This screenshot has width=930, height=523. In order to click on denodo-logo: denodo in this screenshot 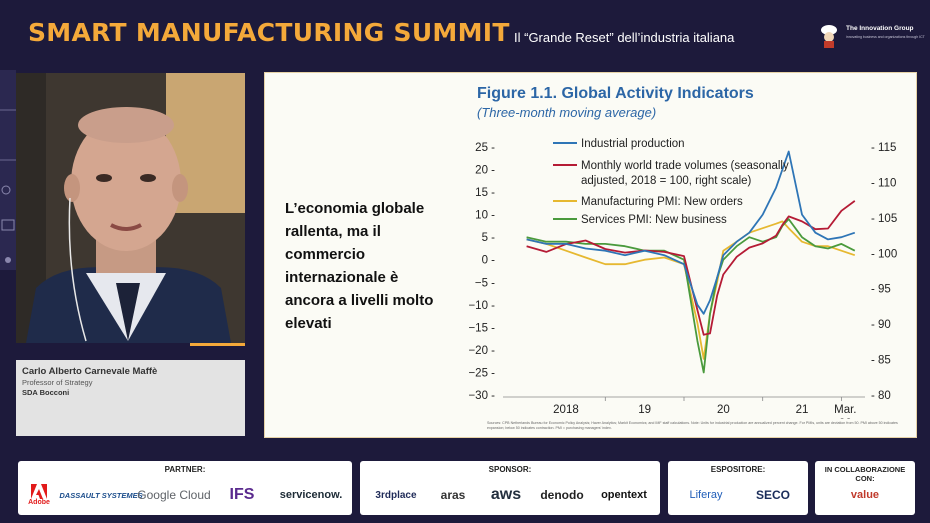, I will do `click(562, 495)`.